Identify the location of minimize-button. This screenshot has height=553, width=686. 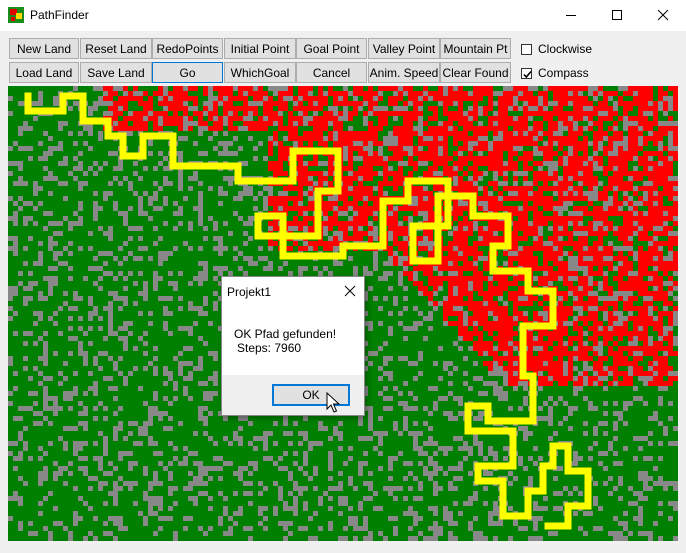
(571, 15).